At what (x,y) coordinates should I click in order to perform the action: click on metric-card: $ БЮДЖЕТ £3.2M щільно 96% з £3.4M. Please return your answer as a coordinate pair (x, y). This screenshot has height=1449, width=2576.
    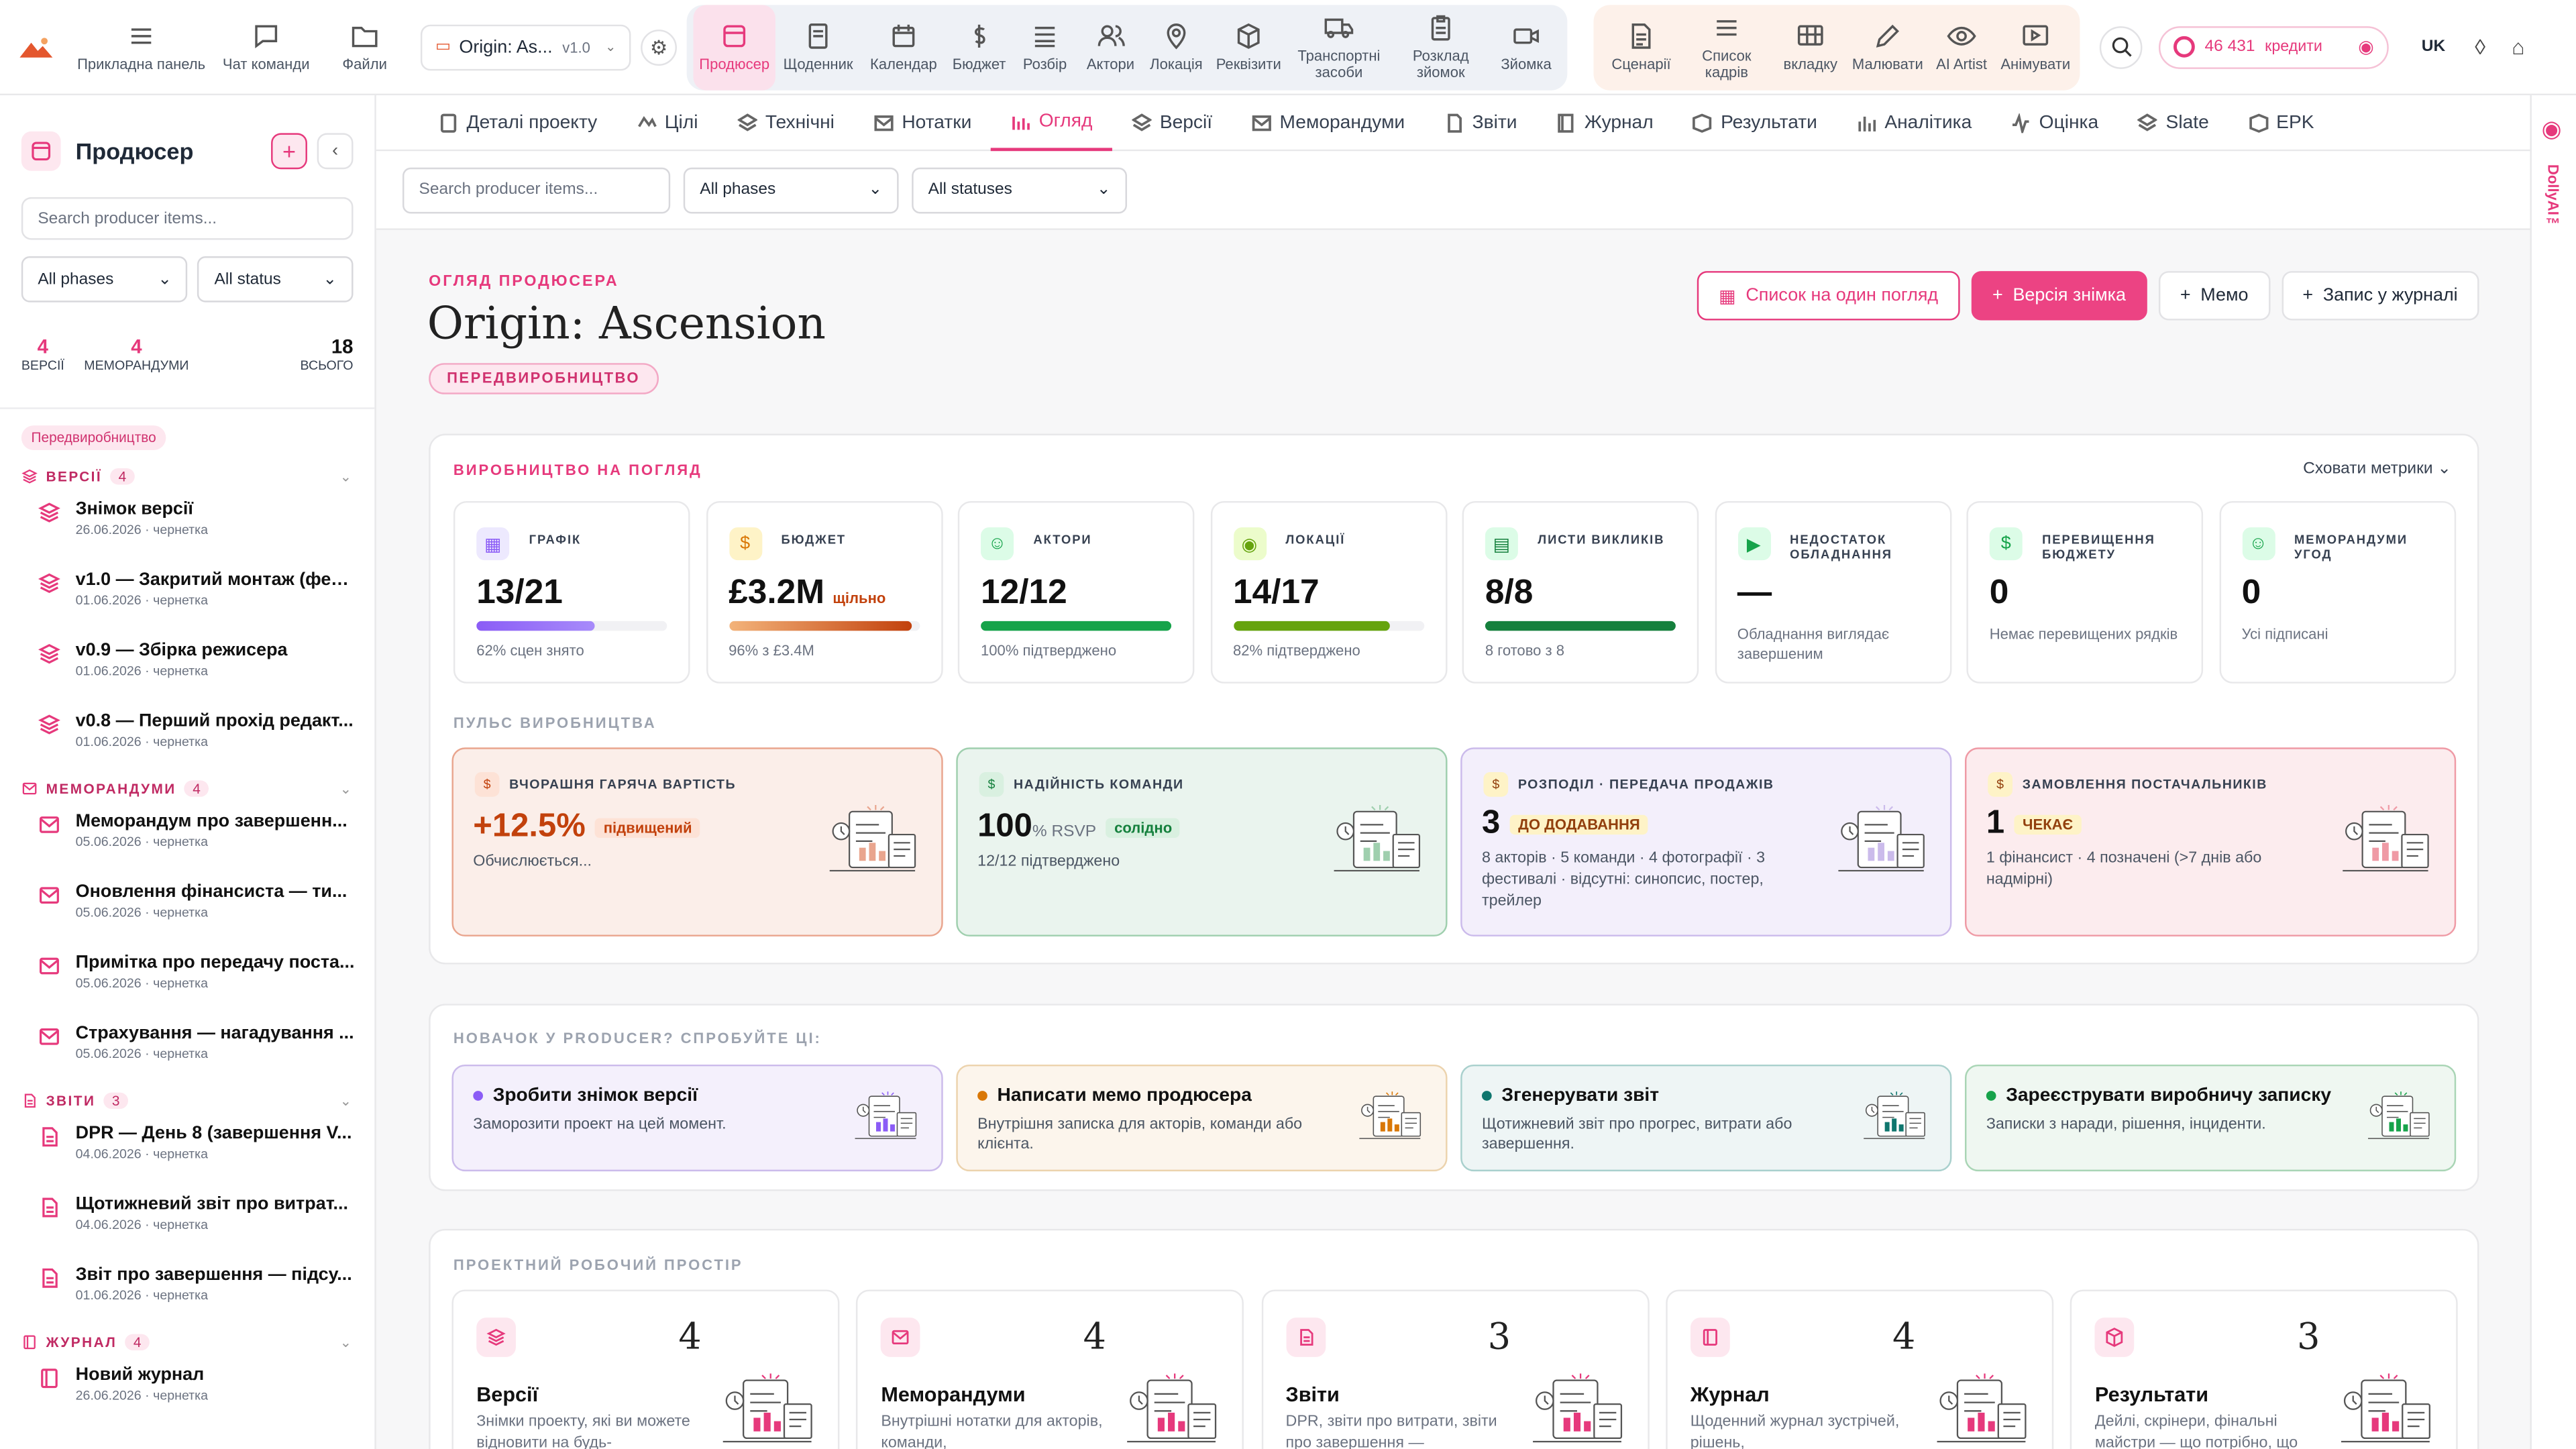
    Looking at the image, I should click on (824, 592).